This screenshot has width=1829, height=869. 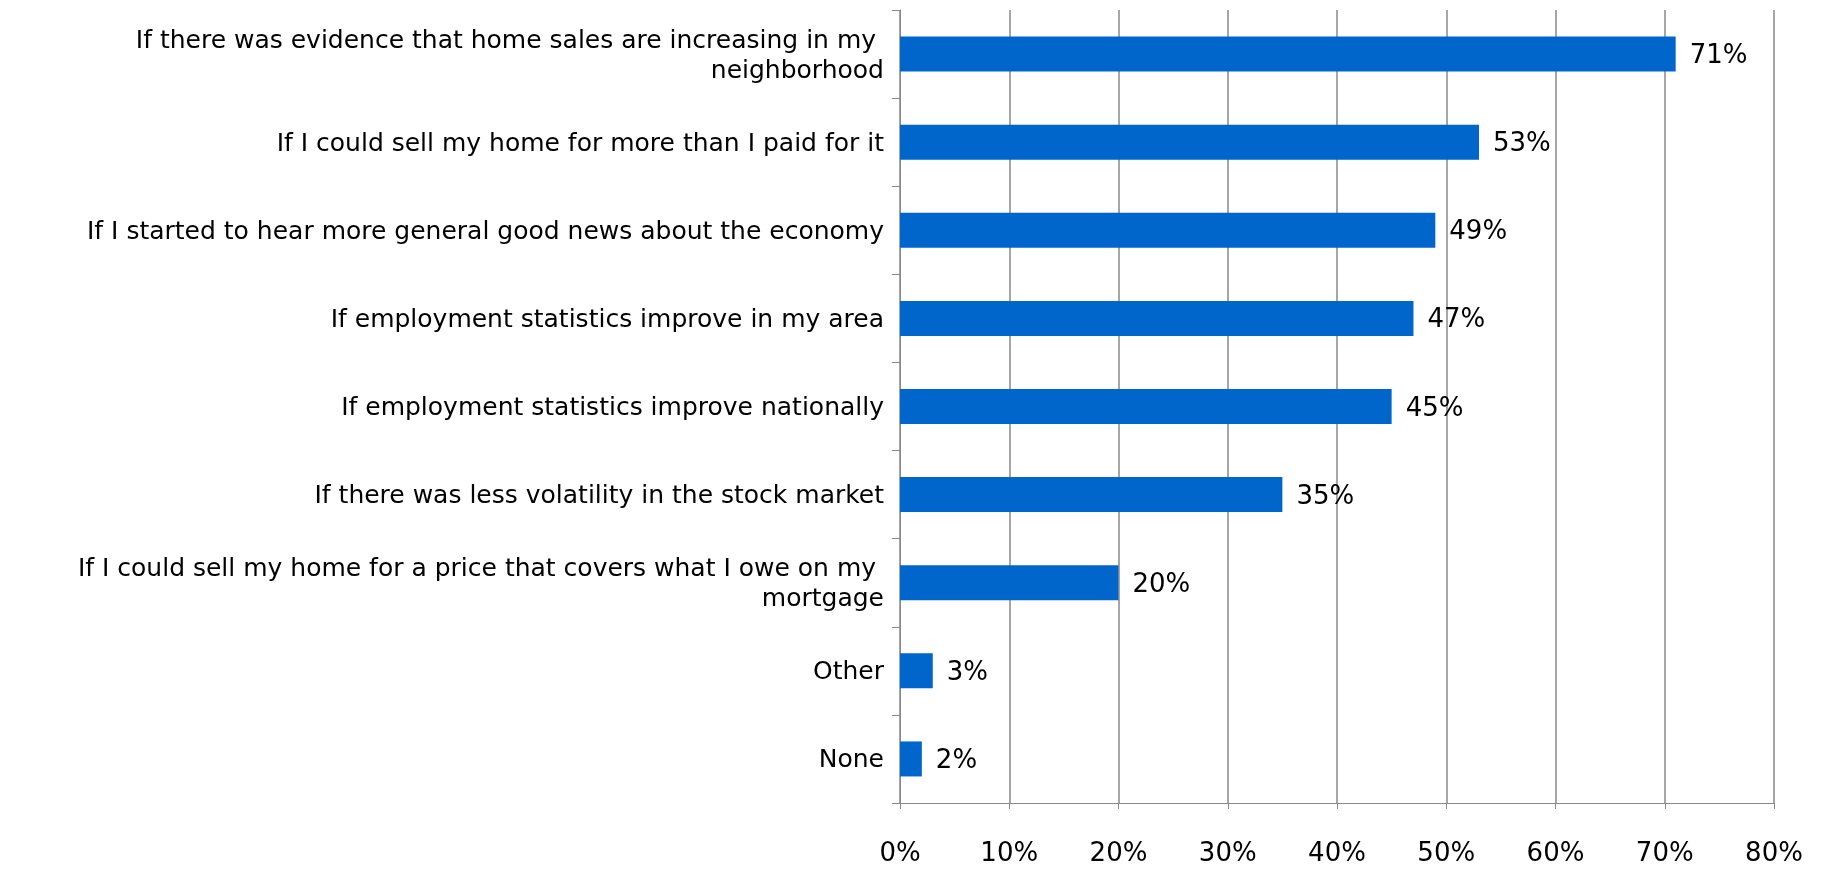 I want to click on y-tick-label: Other, so click(x=849, y=671).